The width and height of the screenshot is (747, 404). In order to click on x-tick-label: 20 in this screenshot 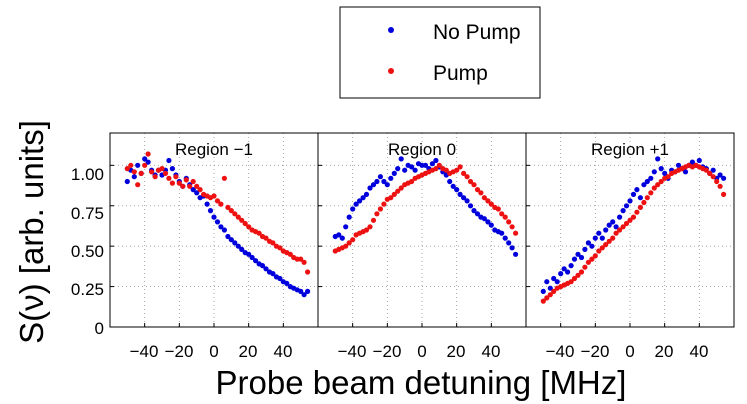, I will do `click(664, 351)`.